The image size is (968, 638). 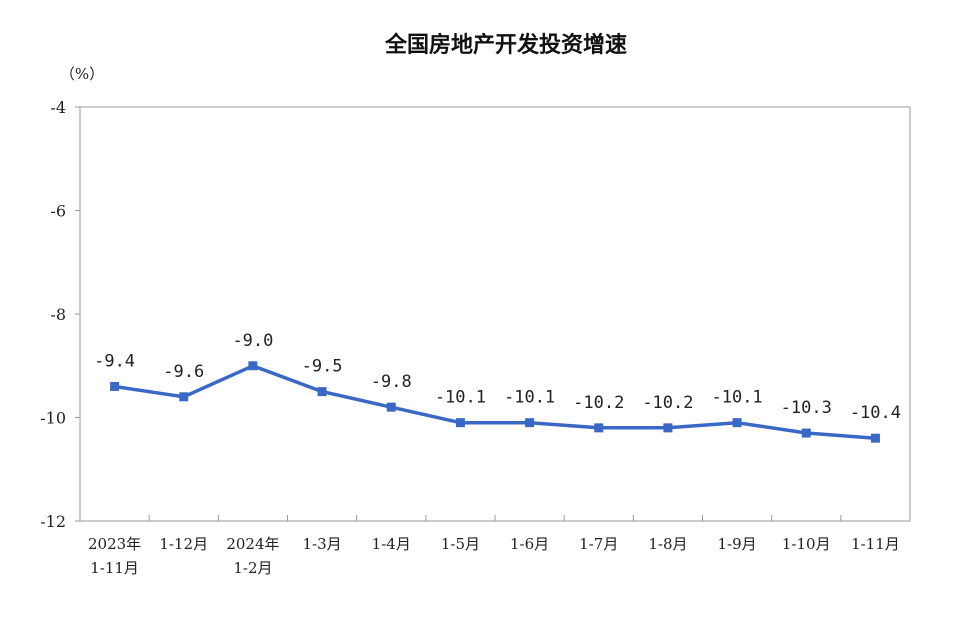 What do you see at coordinates (252, 544) in the screenshot?
I see `x-tick-label-line: 2024年` at bounding box center [252, 544].